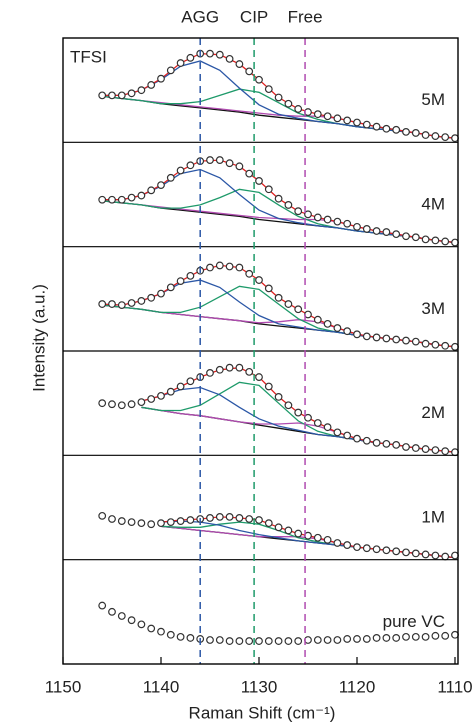 This screenshot has width=473, height=724. Describe the element at coordinates (305, 16) in the screenshot. I see `reference-label: Free` at that location.